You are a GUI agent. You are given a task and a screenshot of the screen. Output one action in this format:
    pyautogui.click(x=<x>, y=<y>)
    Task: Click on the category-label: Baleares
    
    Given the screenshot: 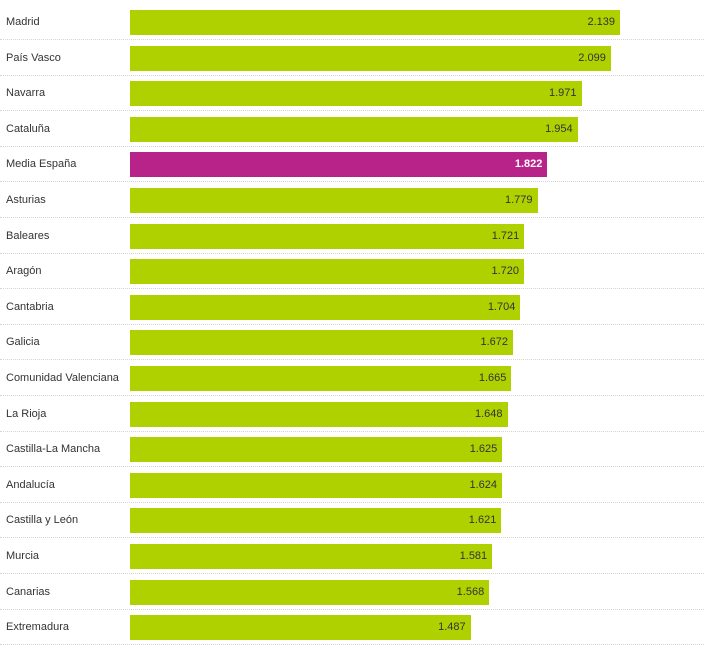 What is the action you would take?
    pyautogui.click(x=28, y=235)
    